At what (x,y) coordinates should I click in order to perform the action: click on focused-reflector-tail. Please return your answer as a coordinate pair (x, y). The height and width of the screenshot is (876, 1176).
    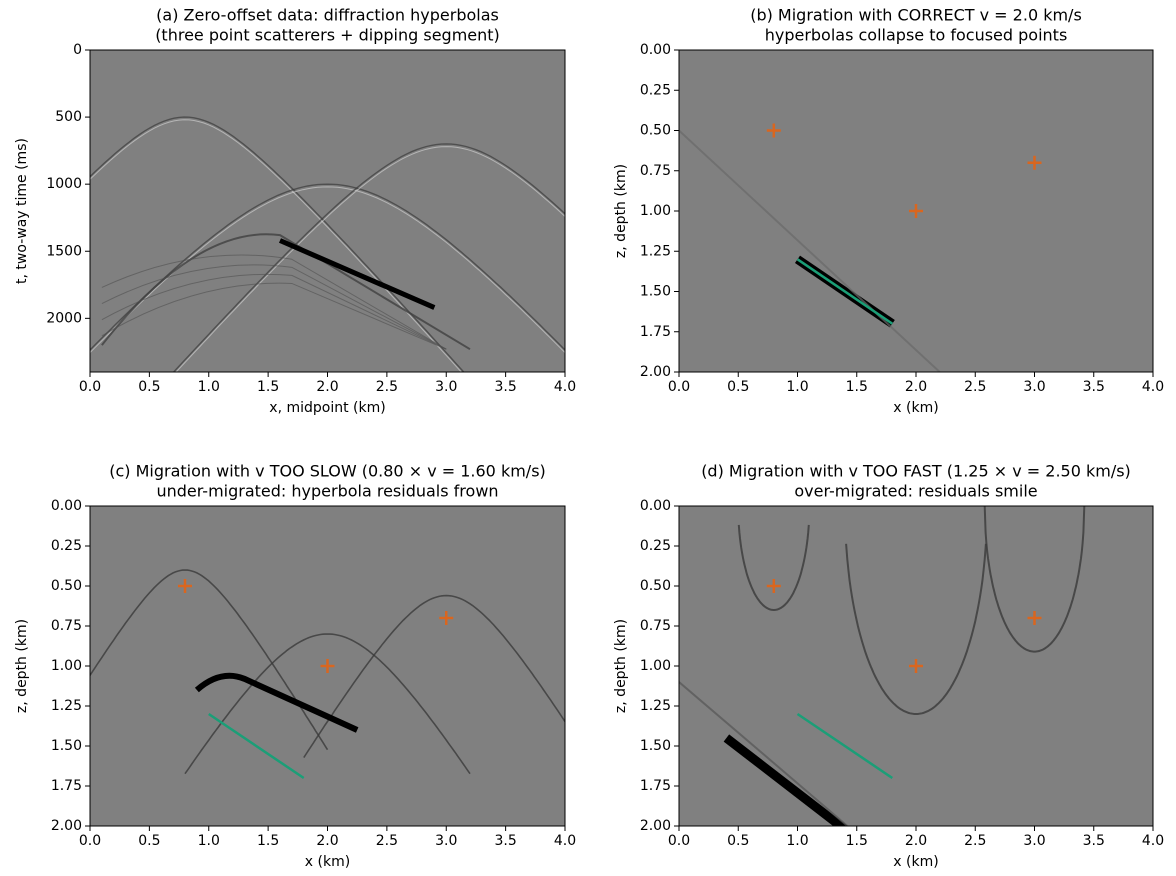
    Looking at the image, I should click on (810, 250).